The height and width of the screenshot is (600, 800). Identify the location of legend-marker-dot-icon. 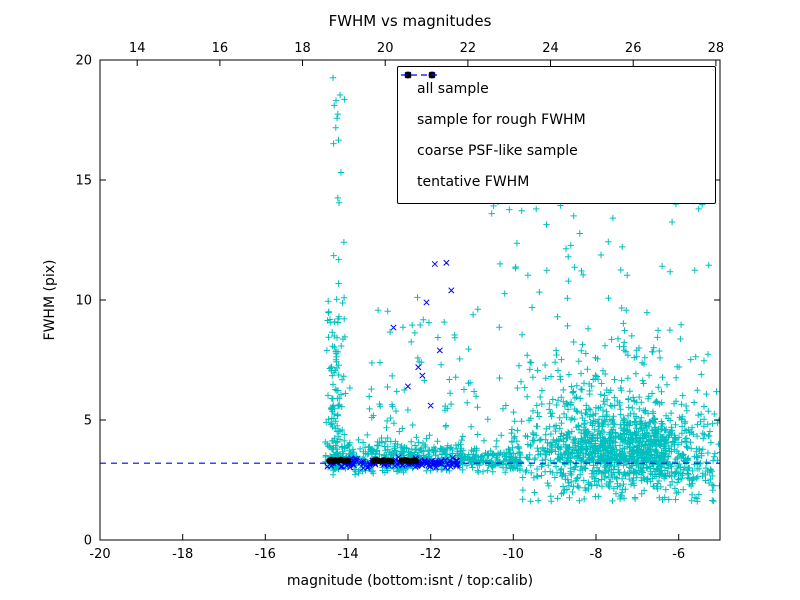
(420, 75).